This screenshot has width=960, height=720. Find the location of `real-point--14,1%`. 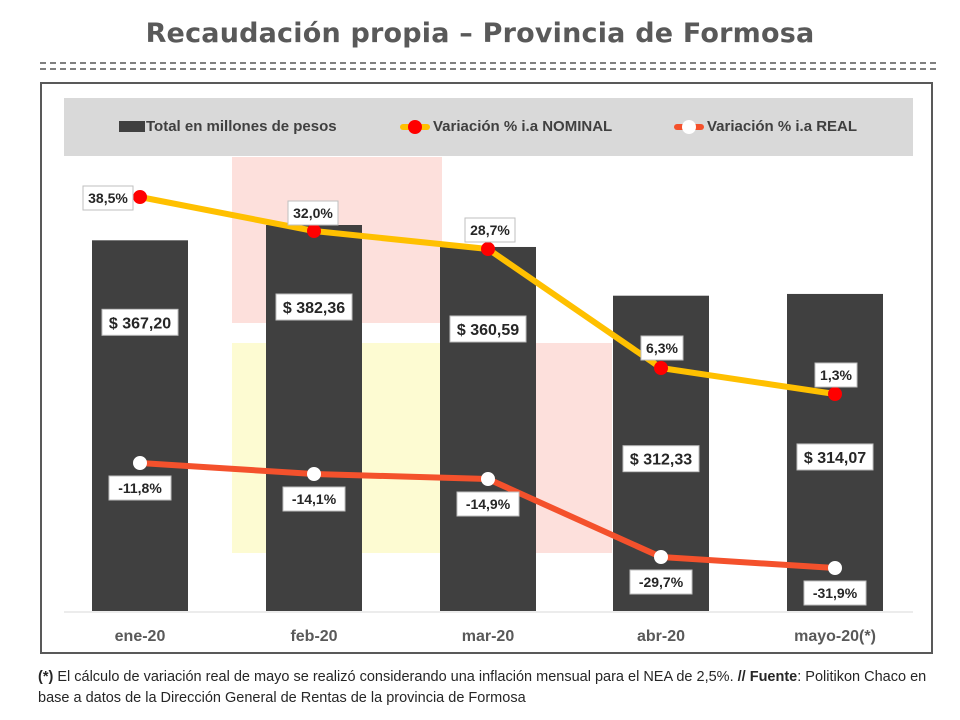

real-point--14,1% is located at coordinates (314, 474).